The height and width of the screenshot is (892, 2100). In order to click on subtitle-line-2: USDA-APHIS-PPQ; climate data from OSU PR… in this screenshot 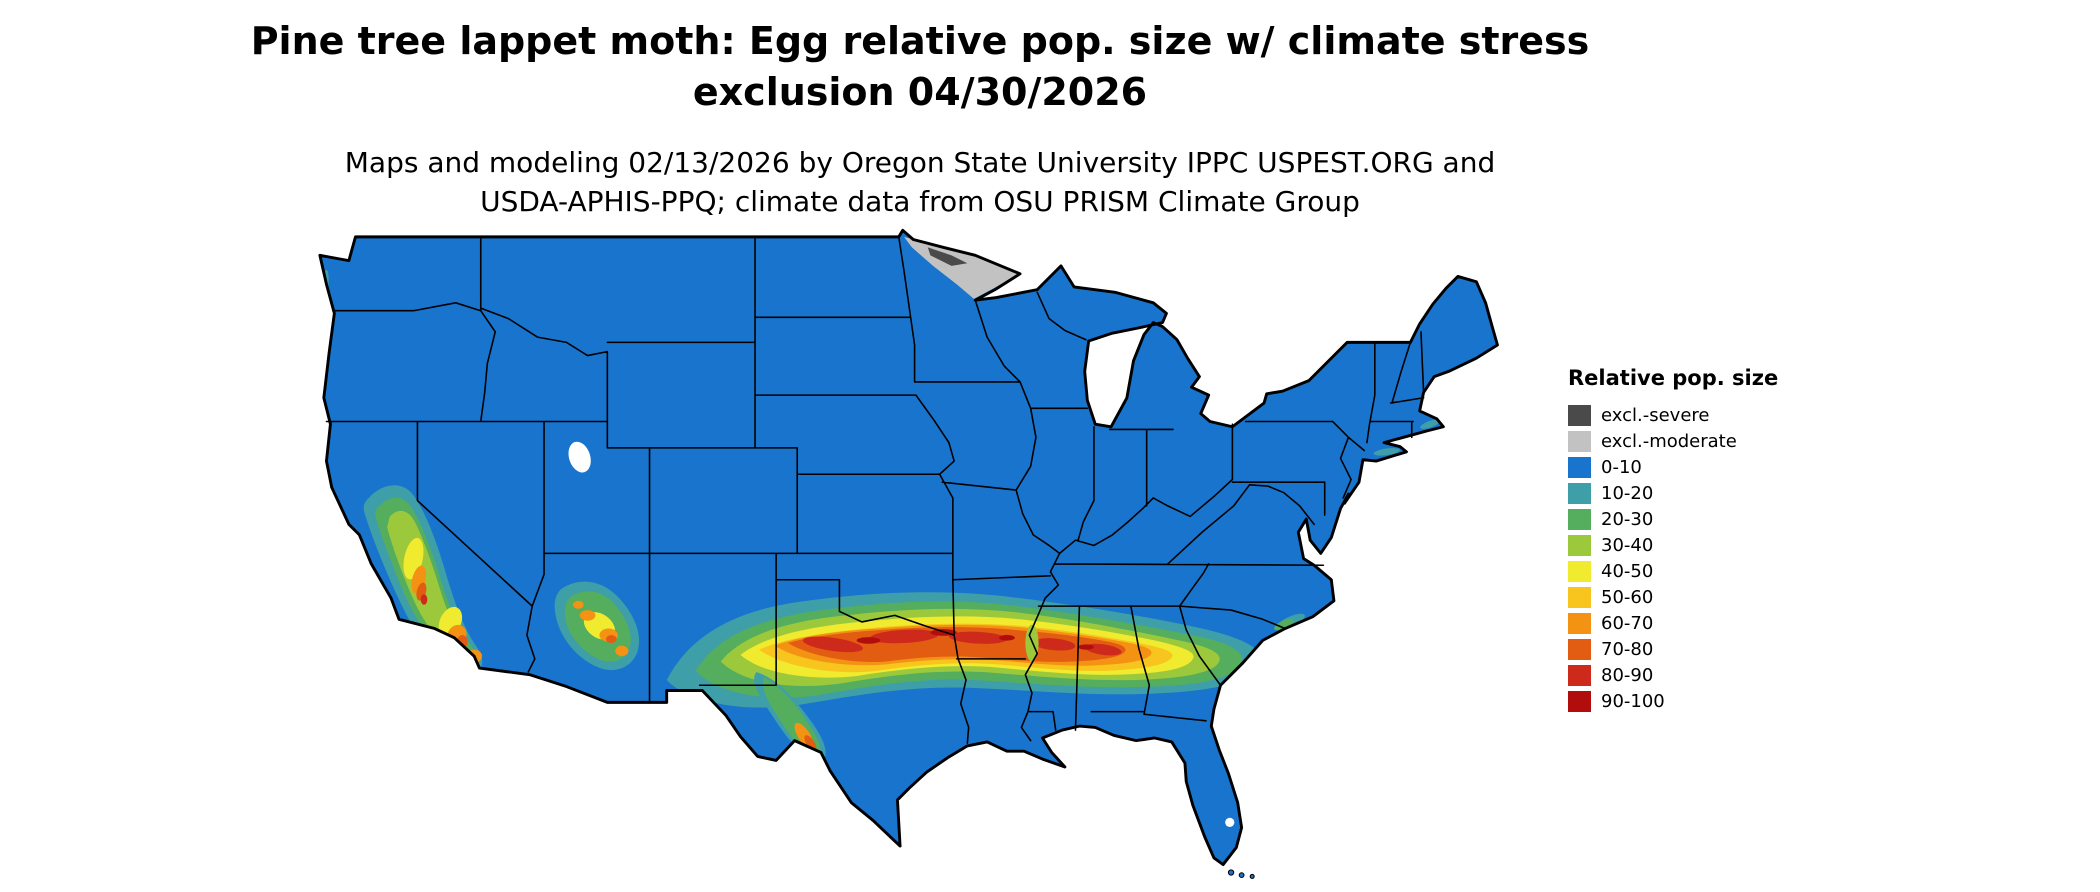, I will do `click(920, 201)`.